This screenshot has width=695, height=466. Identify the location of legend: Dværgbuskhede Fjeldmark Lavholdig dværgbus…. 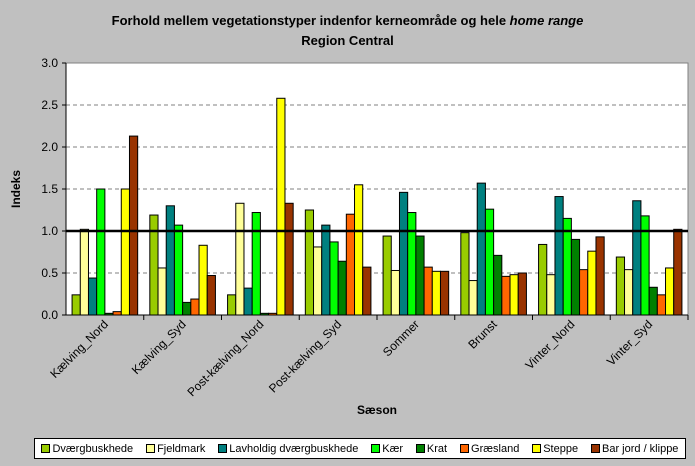
(360, 448).